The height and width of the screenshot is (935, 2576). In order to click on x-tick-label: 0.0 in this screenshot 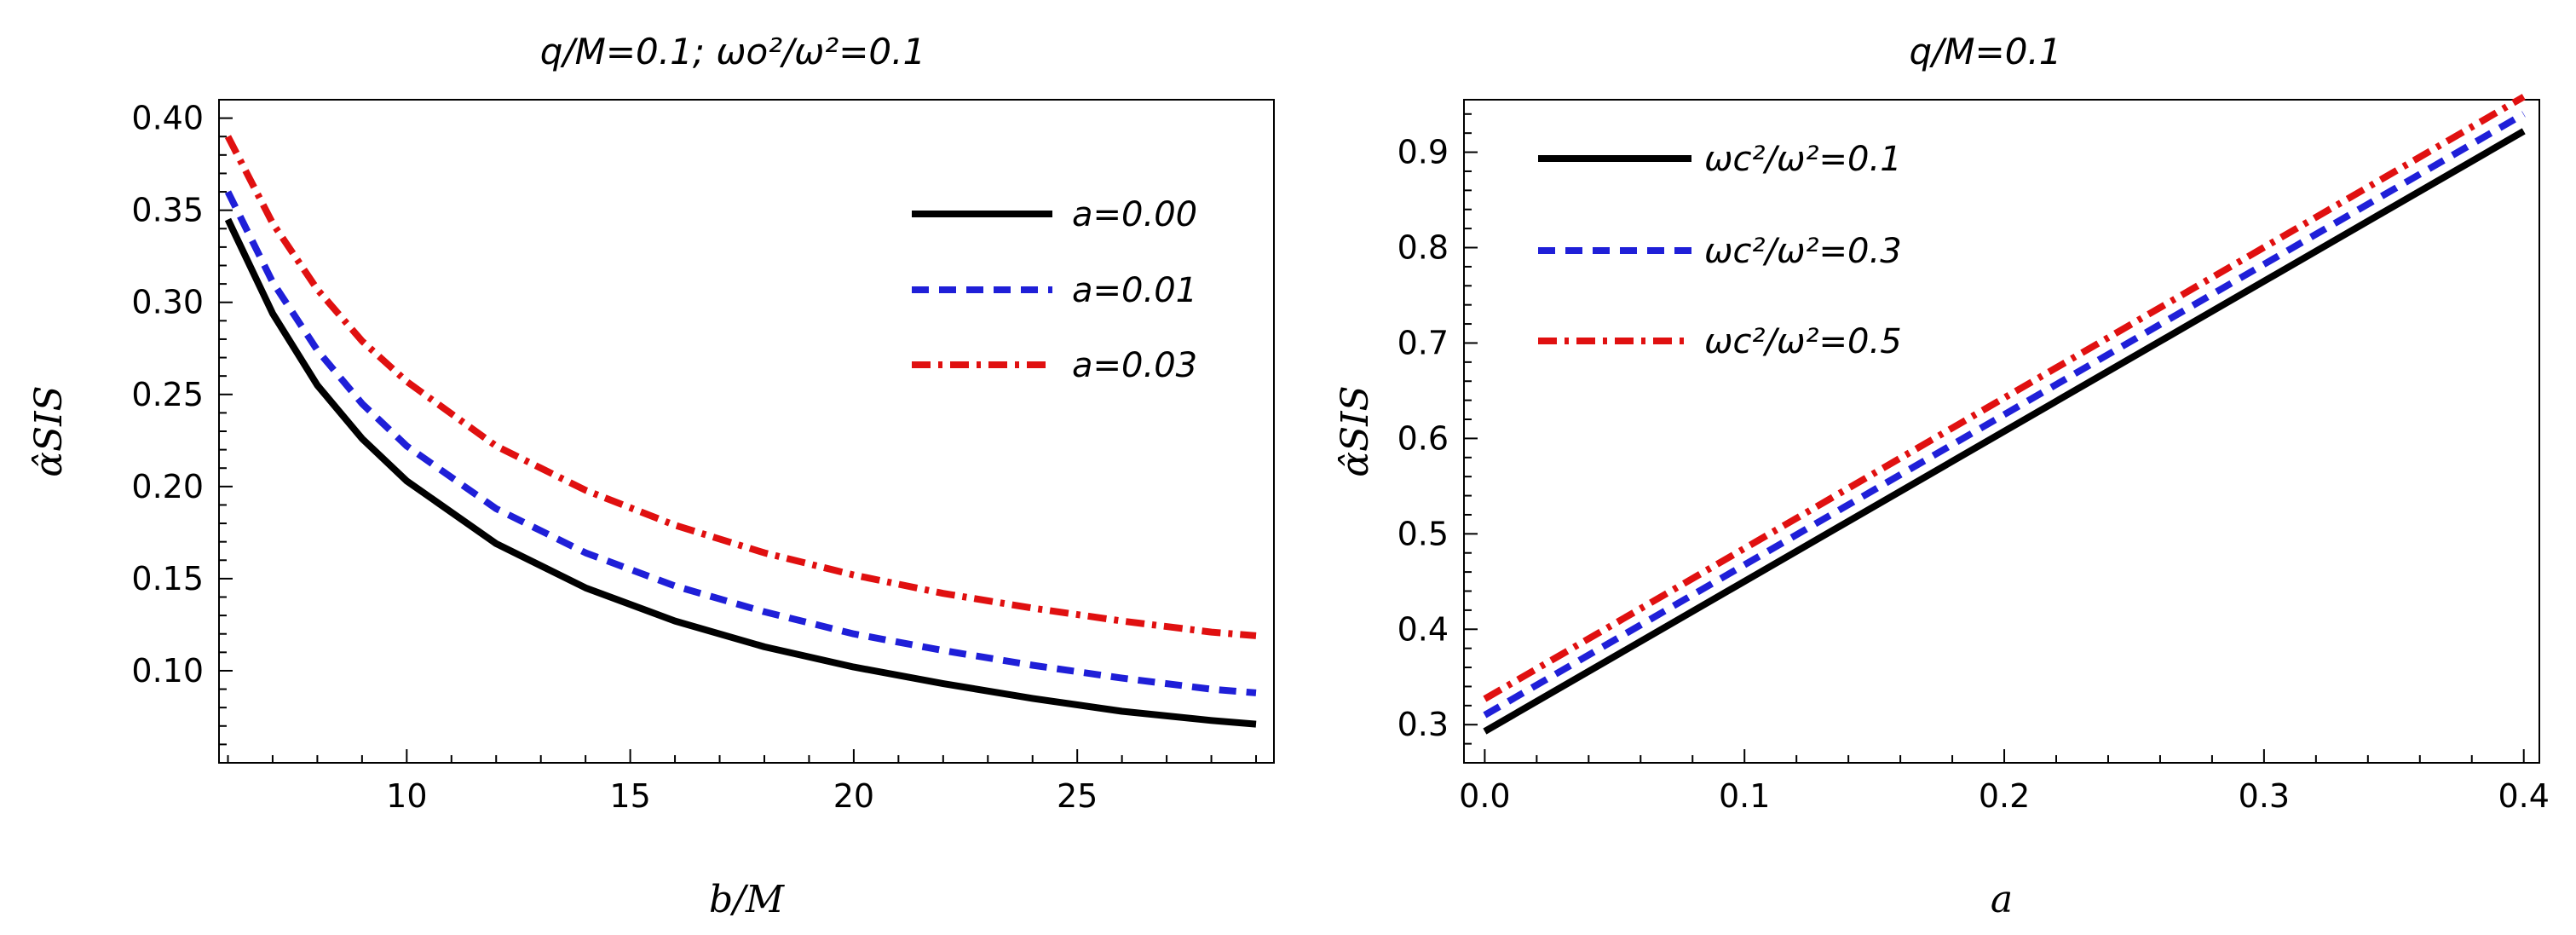, I will do `click(1484, 796)`.